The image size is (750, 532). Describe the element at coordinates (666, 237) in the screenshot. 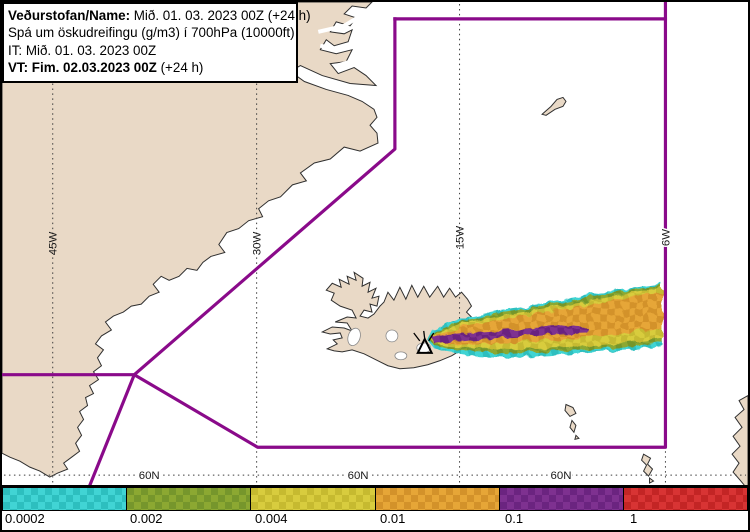

I see `meridian-label-6w: 6W` at that location.